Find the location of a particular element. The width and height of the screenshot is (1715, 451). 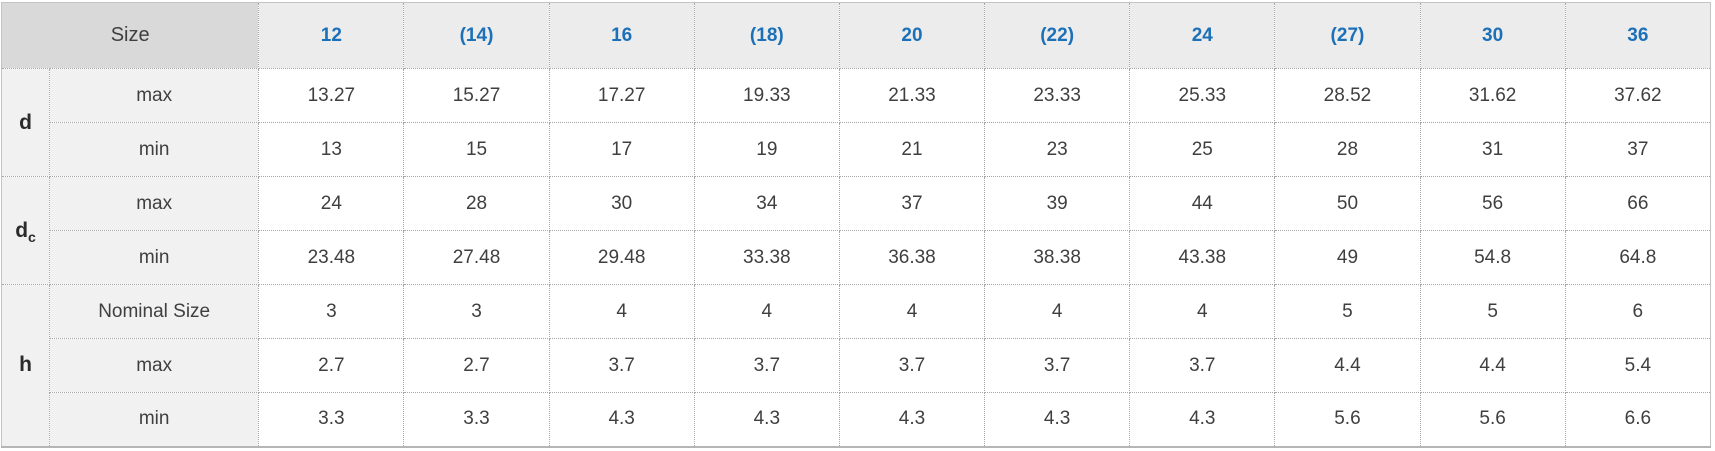

value-cell: 21 is located at coordinates (912, 149).